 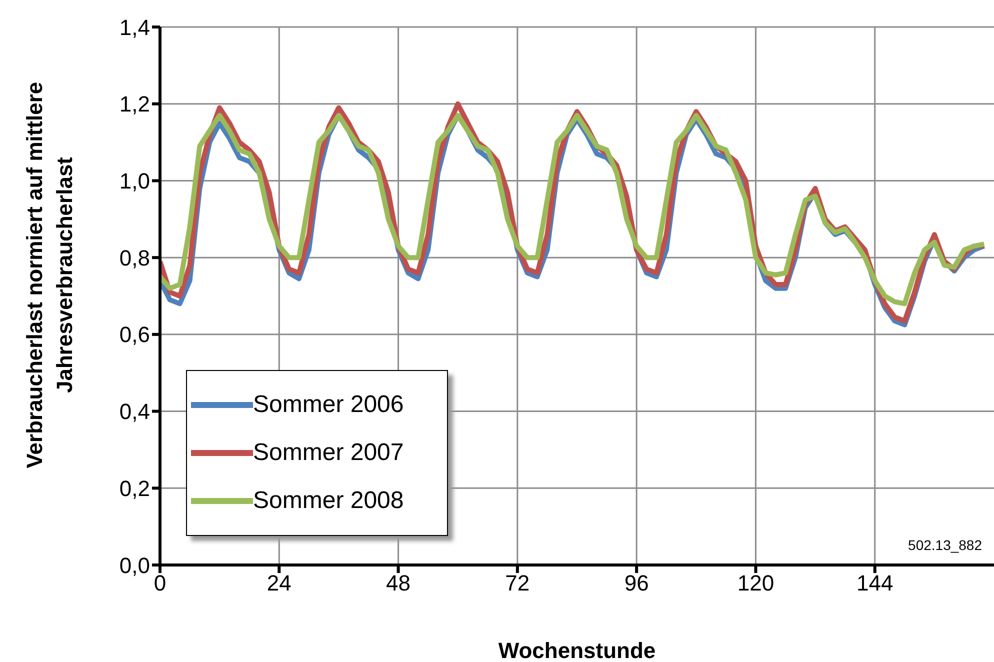 I want to click on x-tick-label: 144, so click(x=875, y=583).